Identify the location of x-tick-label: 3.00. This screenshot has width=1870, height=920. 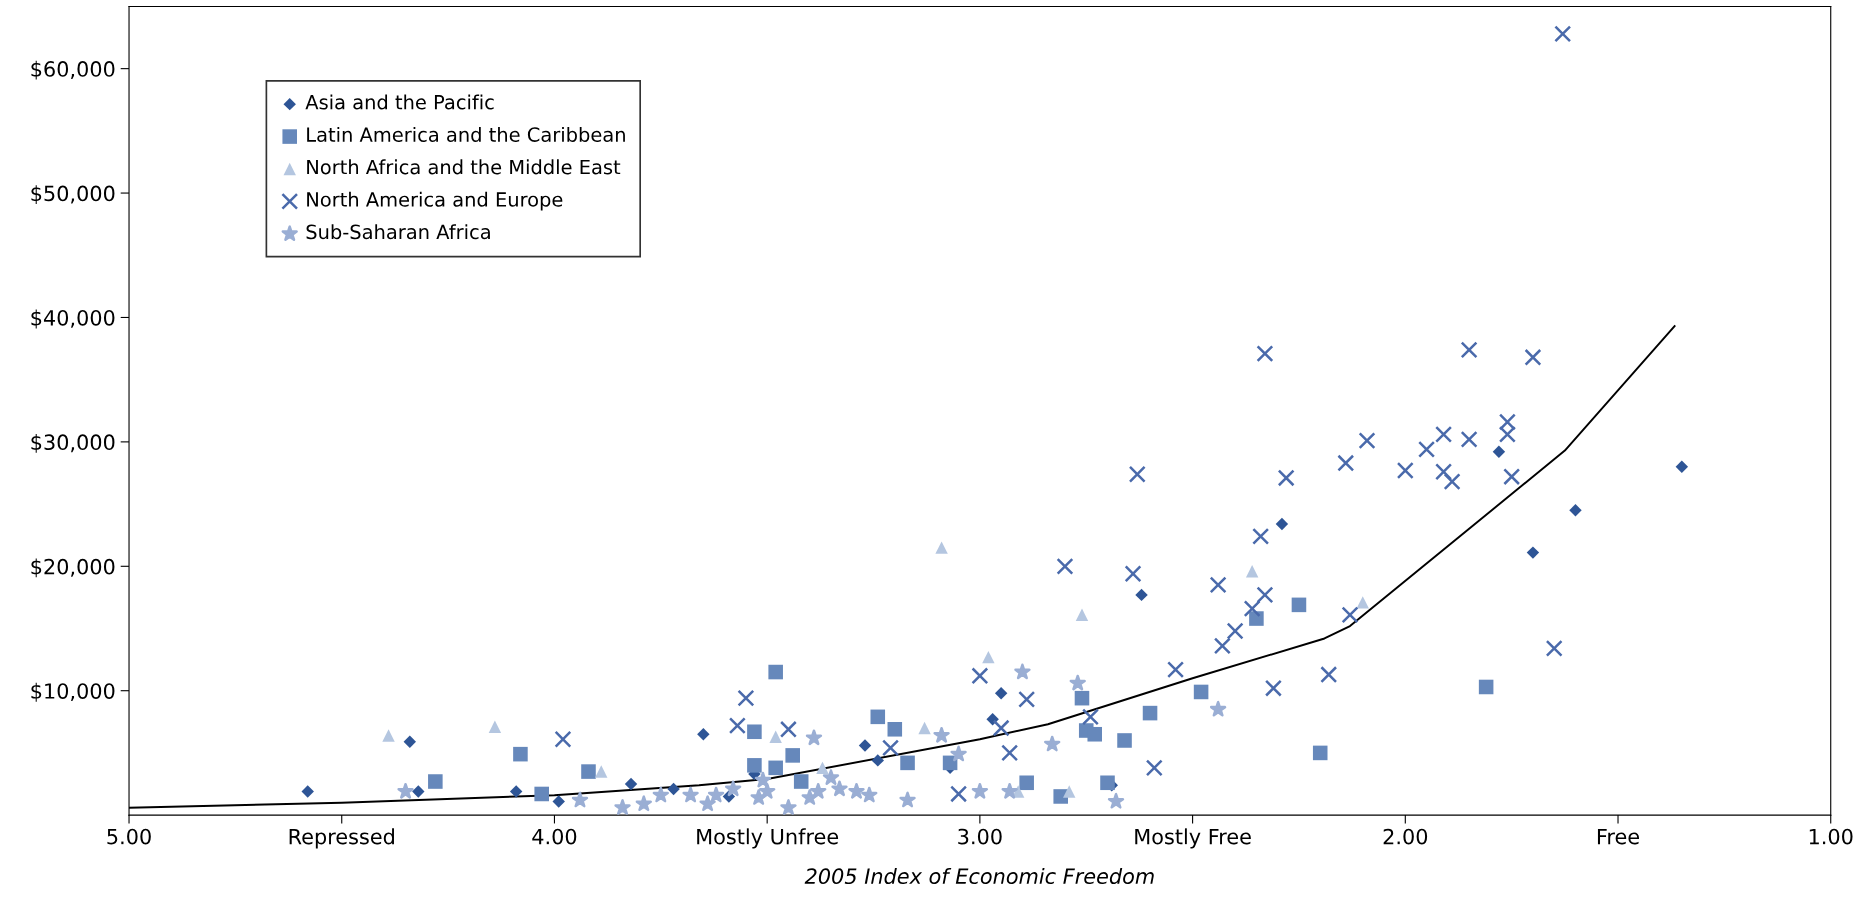
(980, 836).